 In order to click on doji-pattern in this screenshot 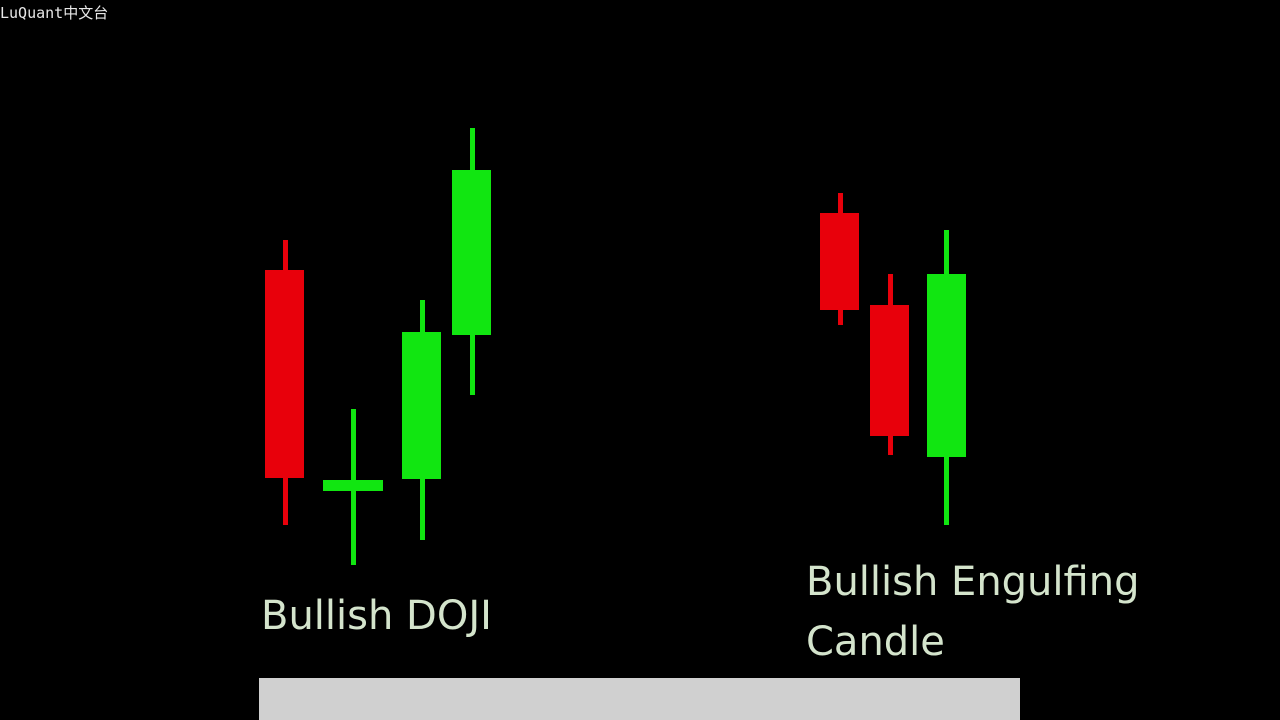, I will do `click(378, 346)`.